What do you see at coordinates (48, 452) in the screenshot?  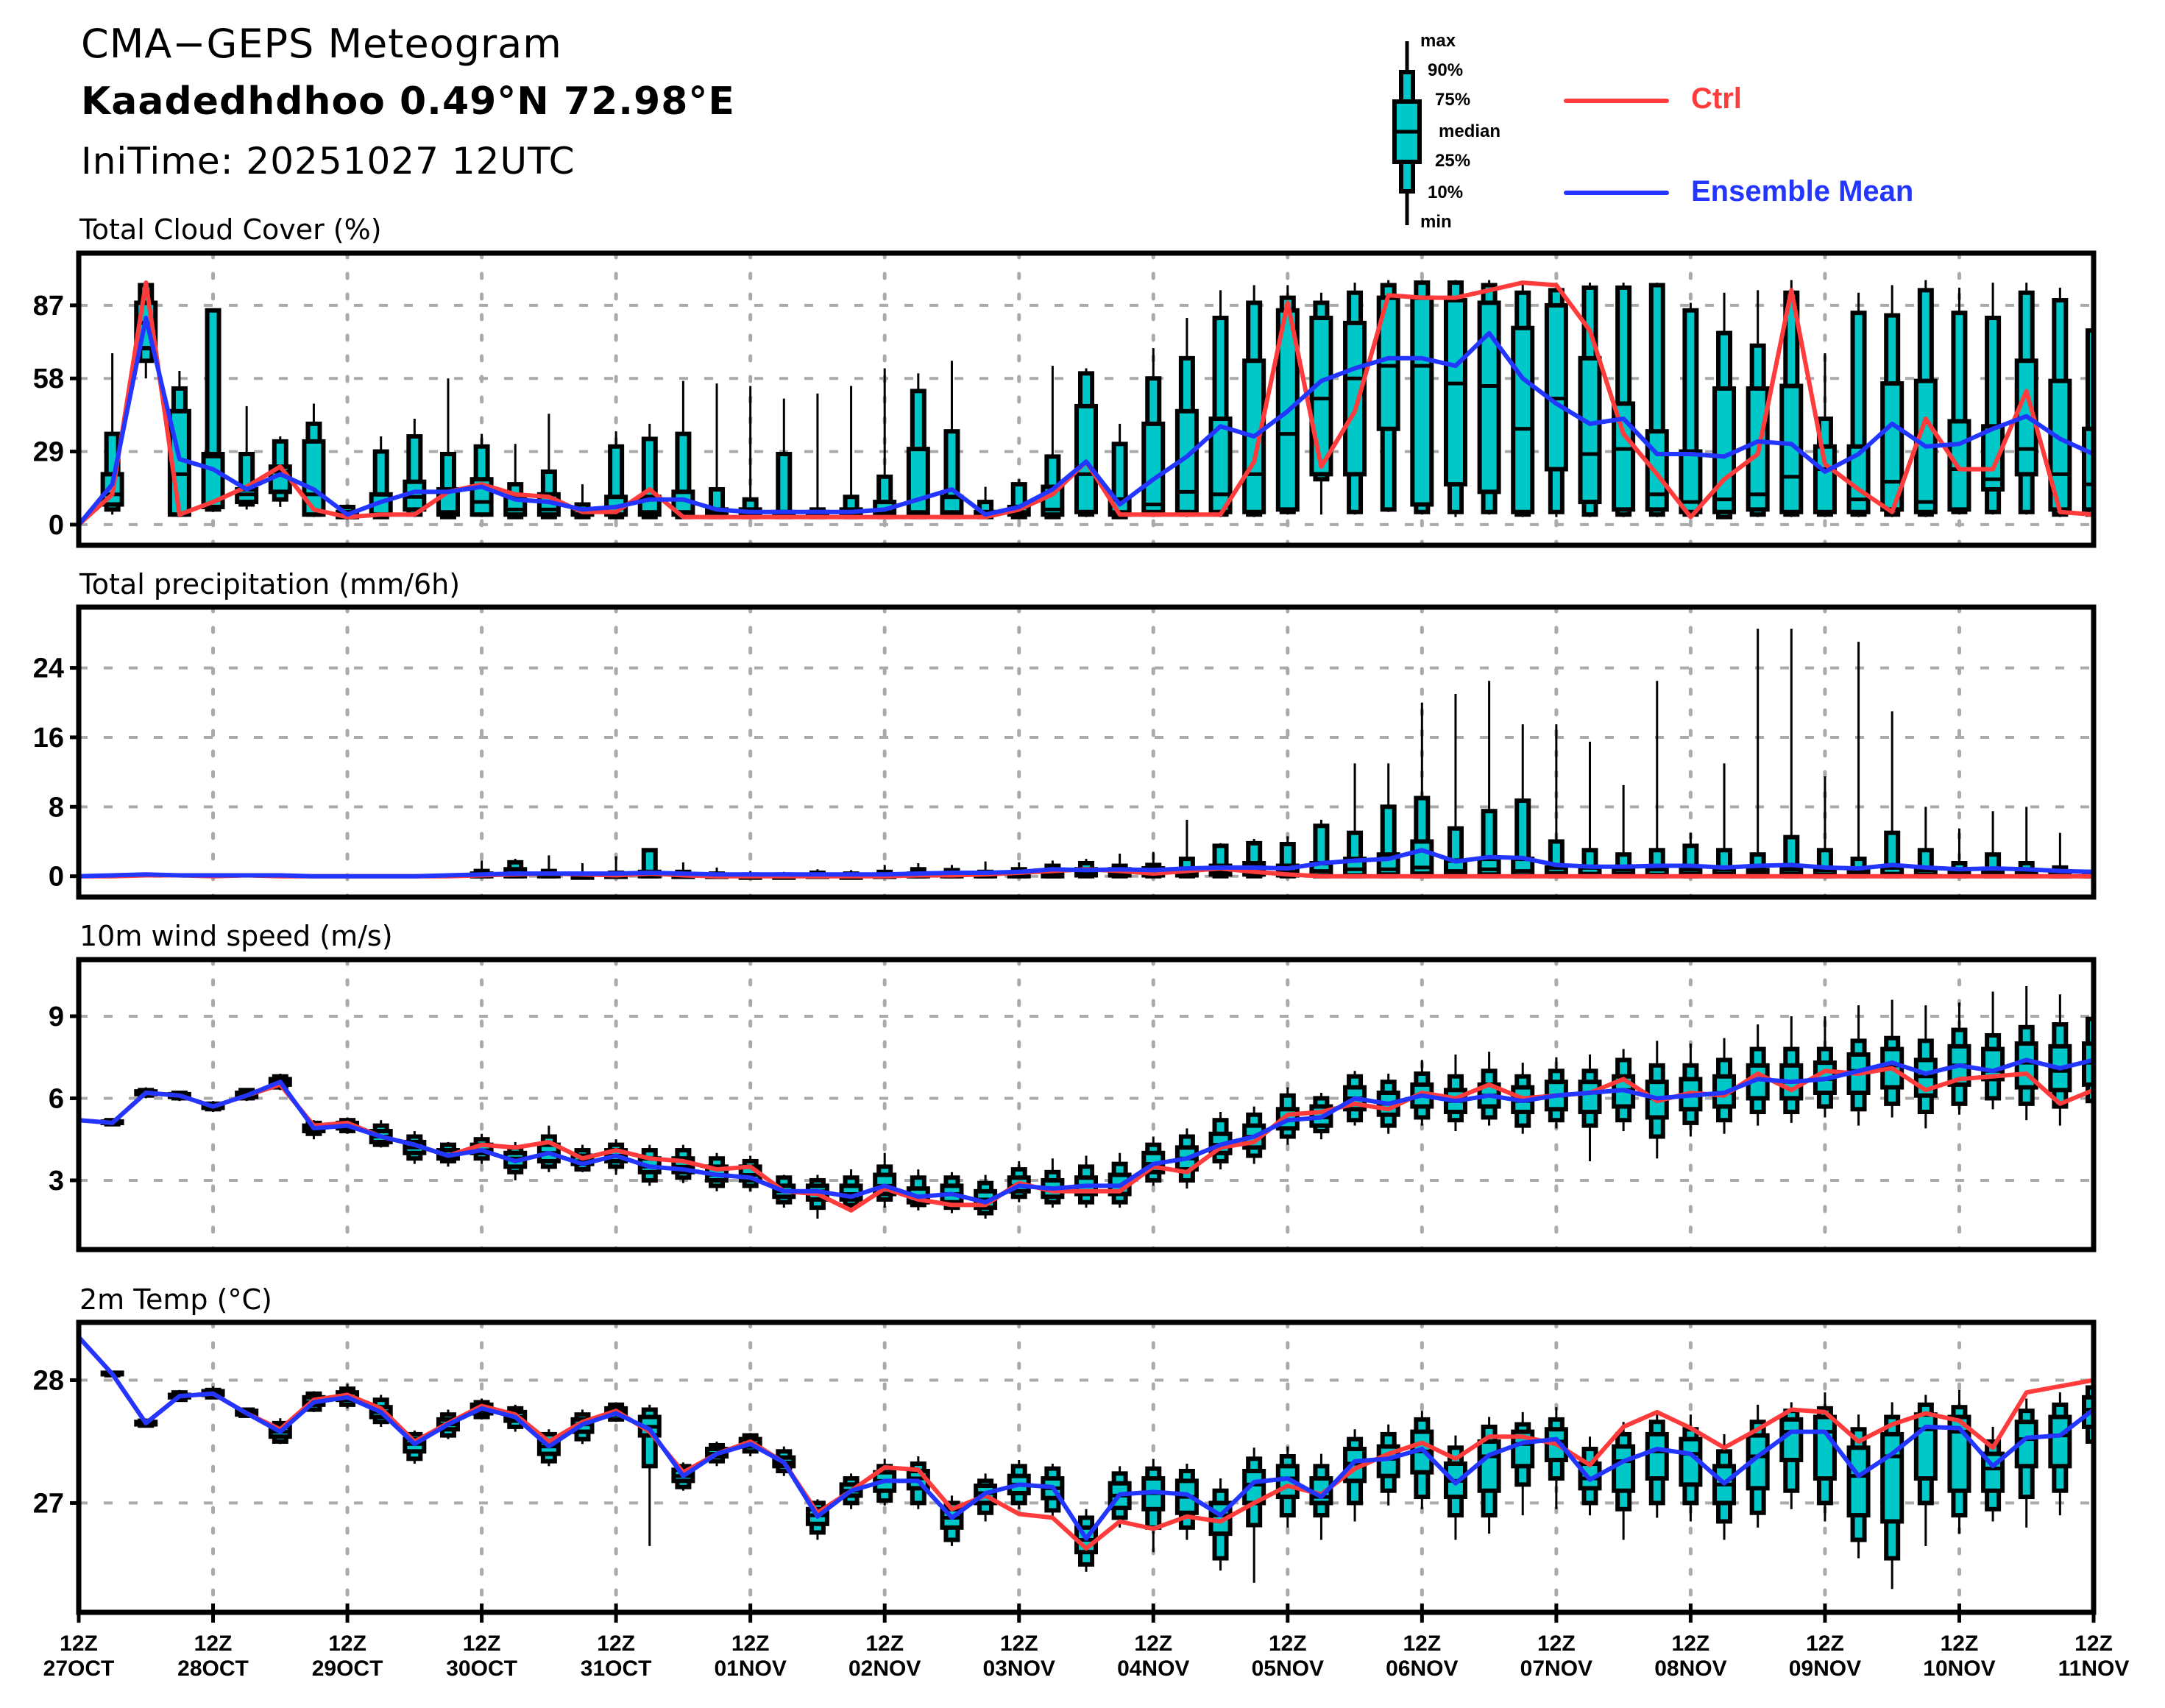 I see `y-tick-label: 29` at bounding box center [48, 452].